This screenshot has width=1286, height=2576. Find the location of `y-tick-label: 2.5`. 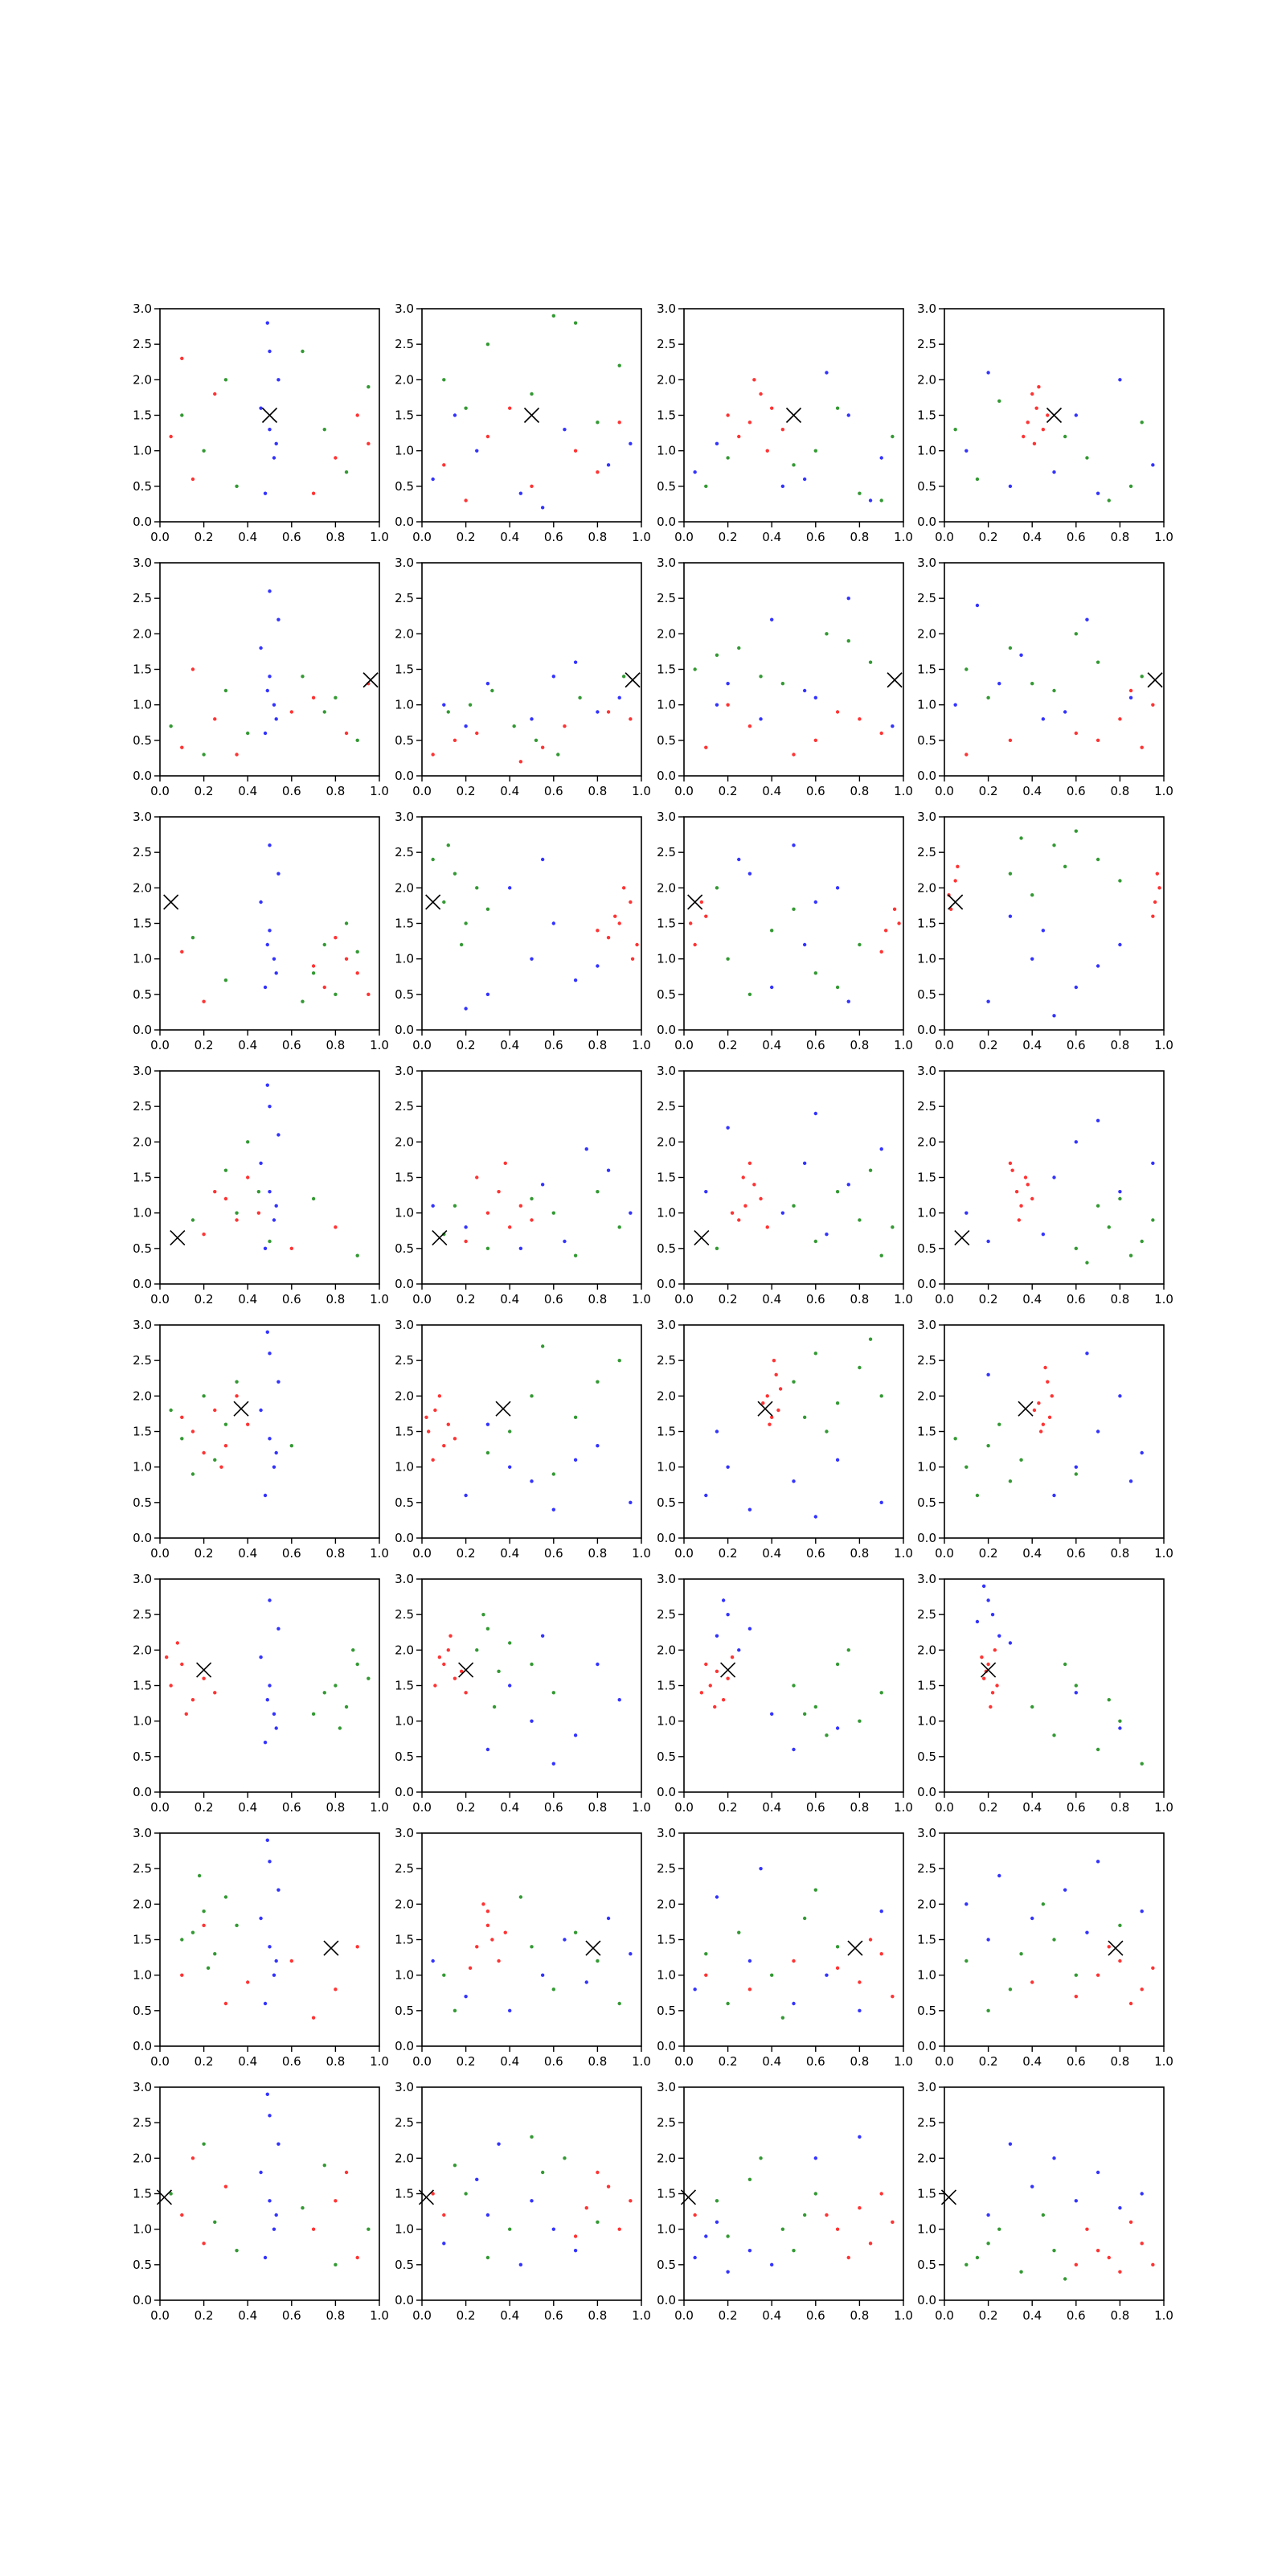

y-tick-label: 2.5 is located at coordinates (142, 852).